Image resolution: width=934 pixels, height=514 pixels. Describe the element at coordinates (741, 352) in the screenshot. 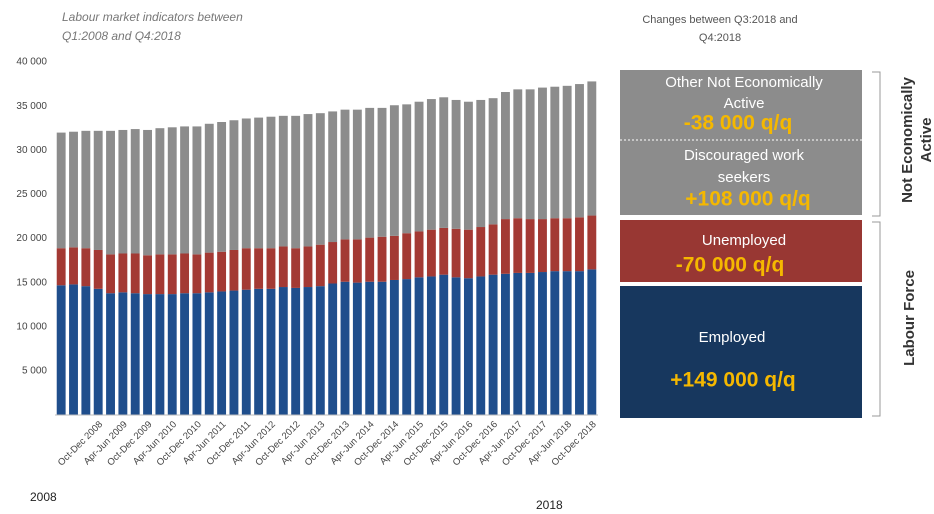

I see `employed-box` at that location.